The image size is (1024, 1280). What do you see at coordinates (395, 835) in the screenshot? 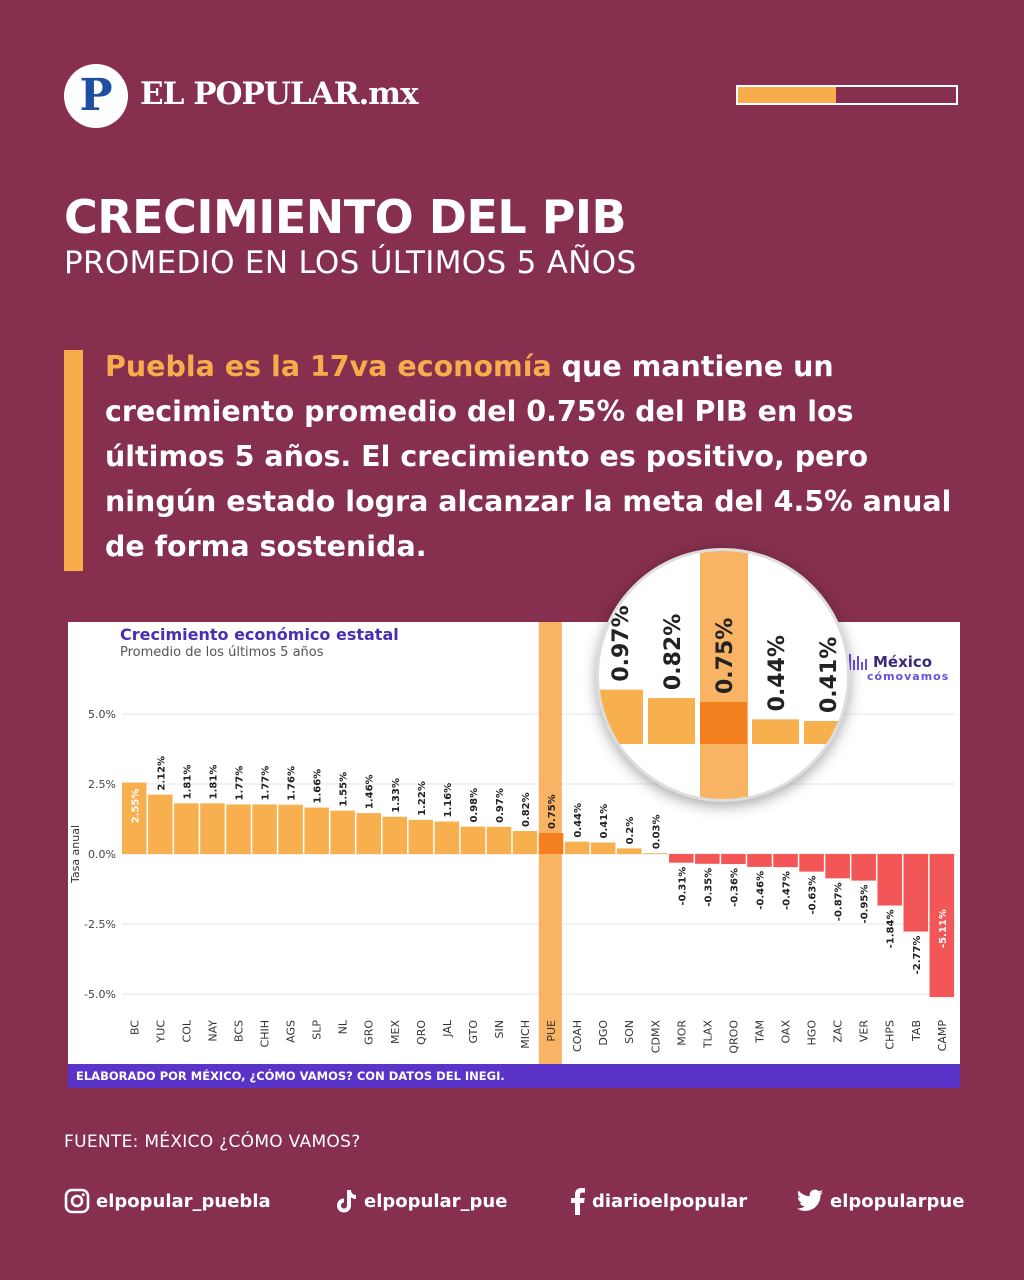
I see `bar-mex` at bounding box center [395, 835].